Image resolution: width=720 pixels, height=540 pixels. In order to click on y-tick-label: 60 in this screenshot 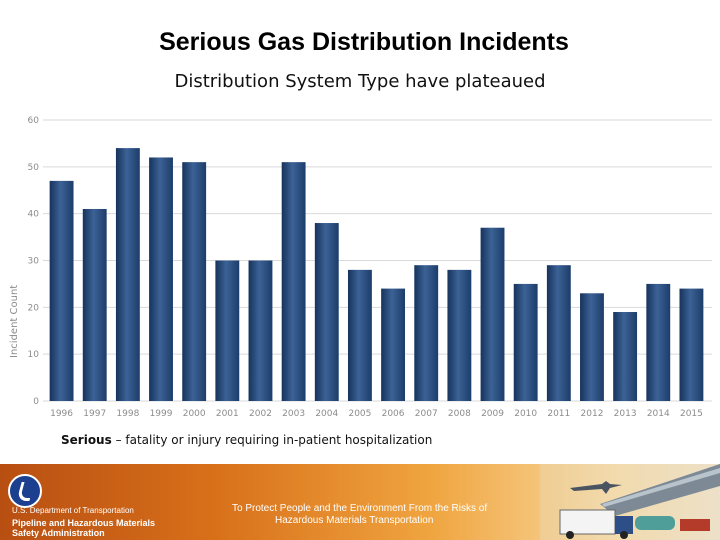, I will do `click(34, 121)`.